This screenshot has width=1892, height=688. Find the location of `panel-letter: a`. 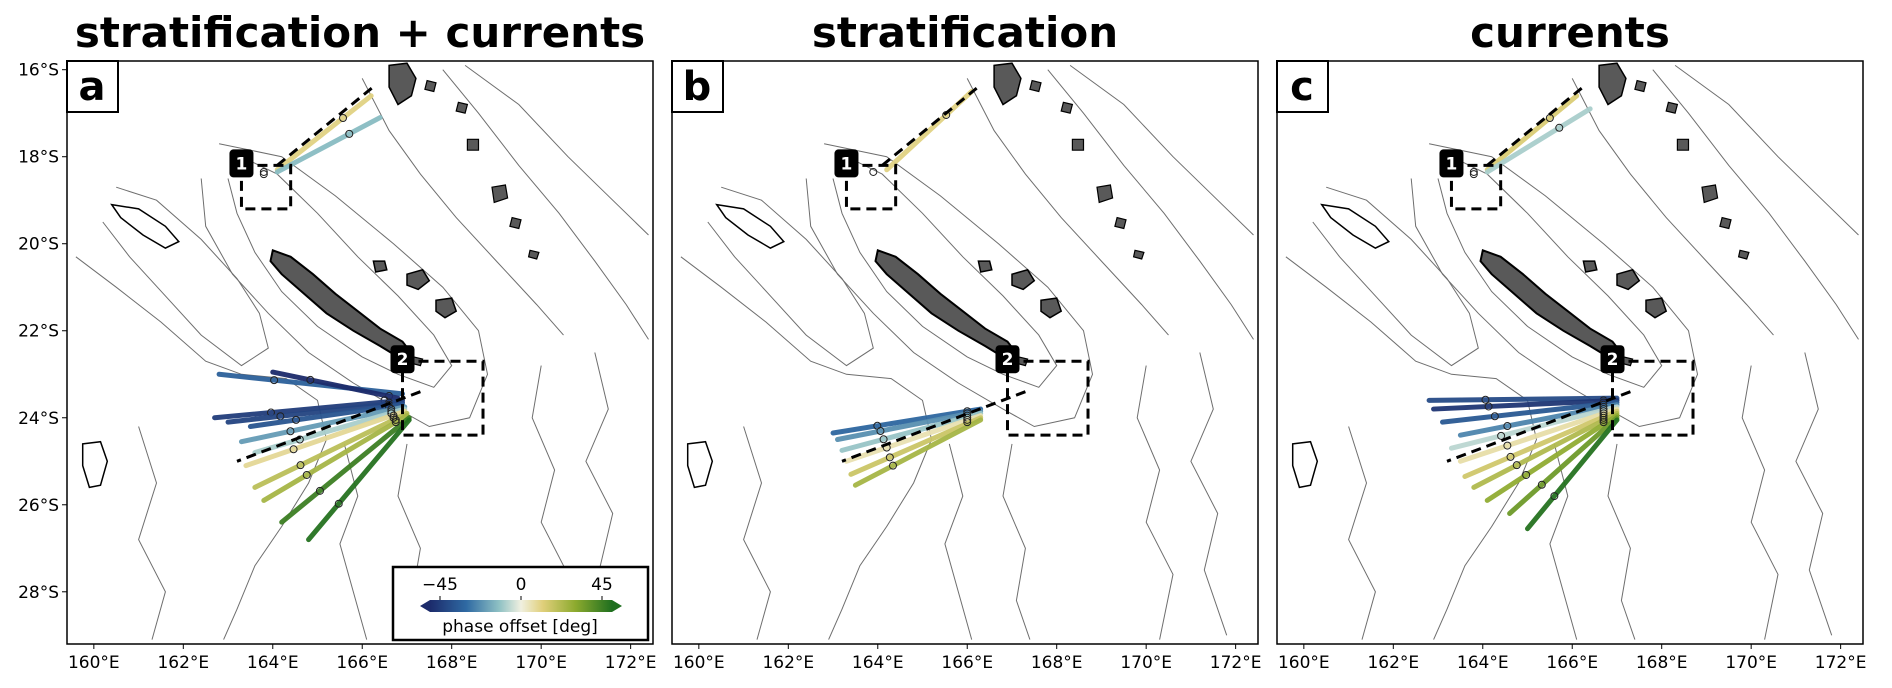

panel-letter: a is located at coordinates (92, 87).